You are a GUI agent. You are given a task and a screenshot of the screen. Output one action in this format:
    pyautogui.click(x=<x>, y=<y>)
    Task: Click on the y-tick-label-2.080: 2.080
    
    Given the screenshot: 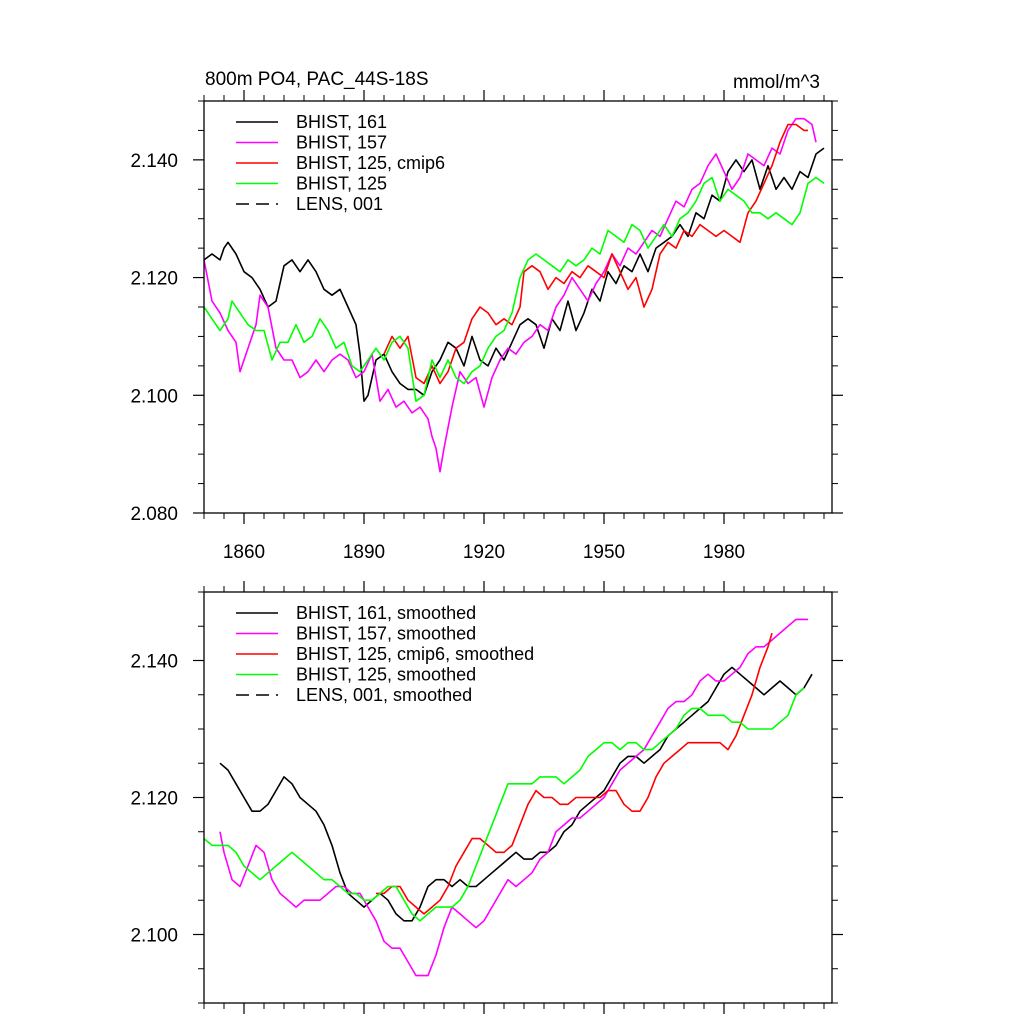 What is the action you would take?
    pyautogui.click(x=154, y=514)
    